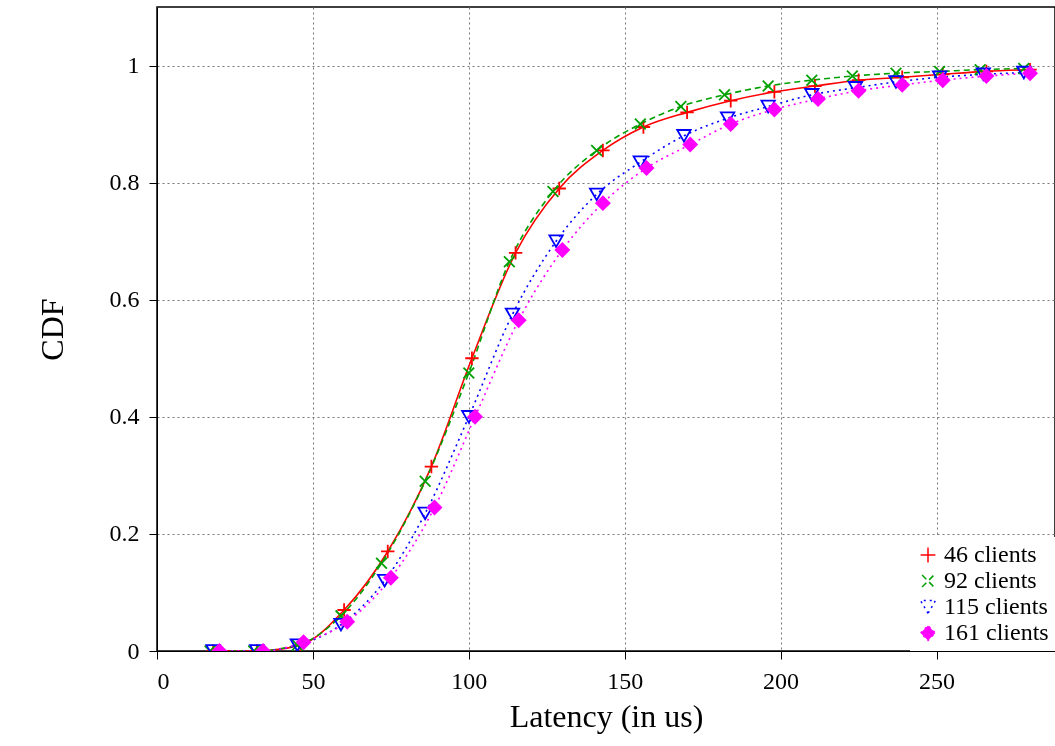 The width and height of the screenshot is (1055, 746). I want to click on y-tick-label: 0.6, so click(124, 299).